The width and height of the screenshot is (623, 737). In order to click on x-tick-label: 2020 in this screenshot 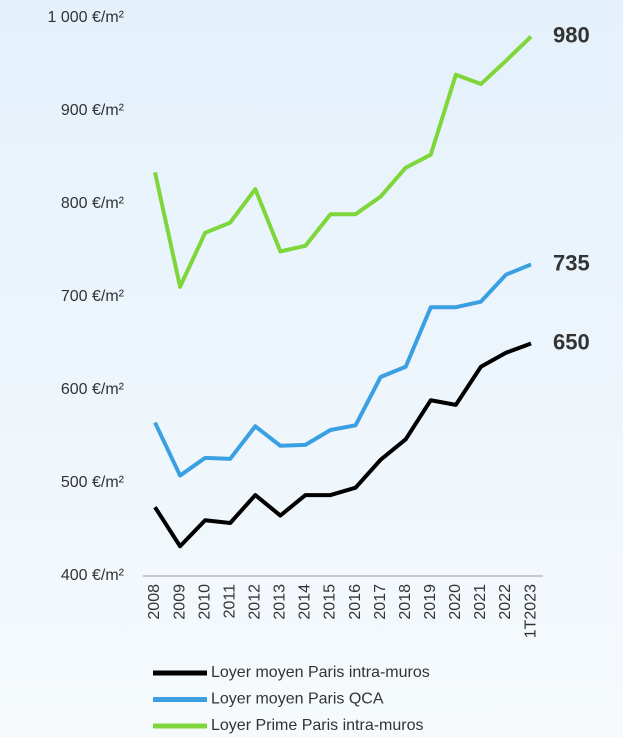, I will do `click(455, 602)`.